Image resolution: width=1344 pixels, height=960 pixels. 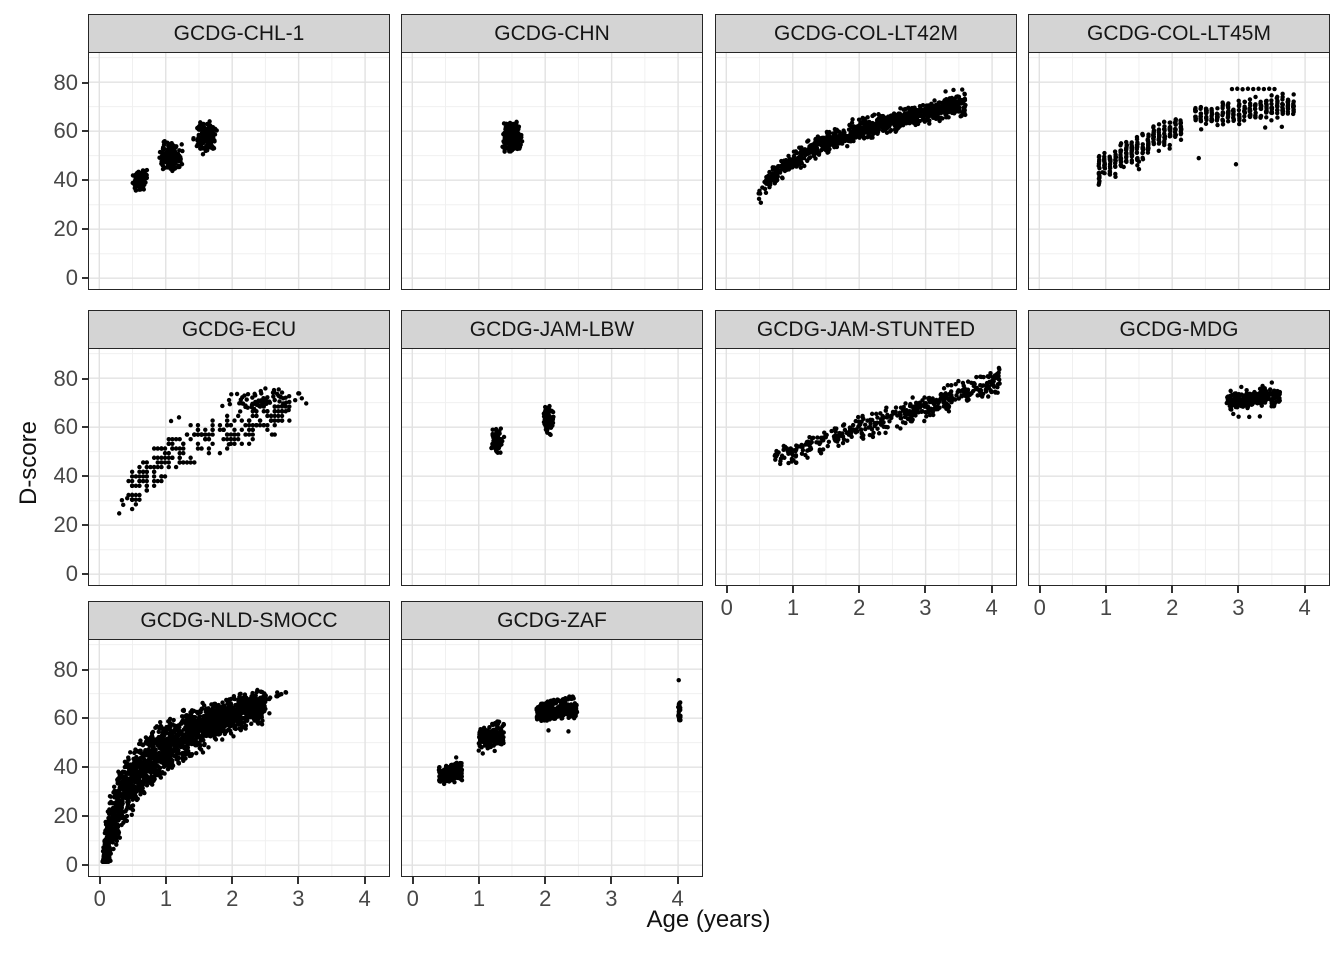 I want to click on facet-strip-gcdg-nld-smocc: GCDG-NLD-SMOCC, so click(x=239, y=620).